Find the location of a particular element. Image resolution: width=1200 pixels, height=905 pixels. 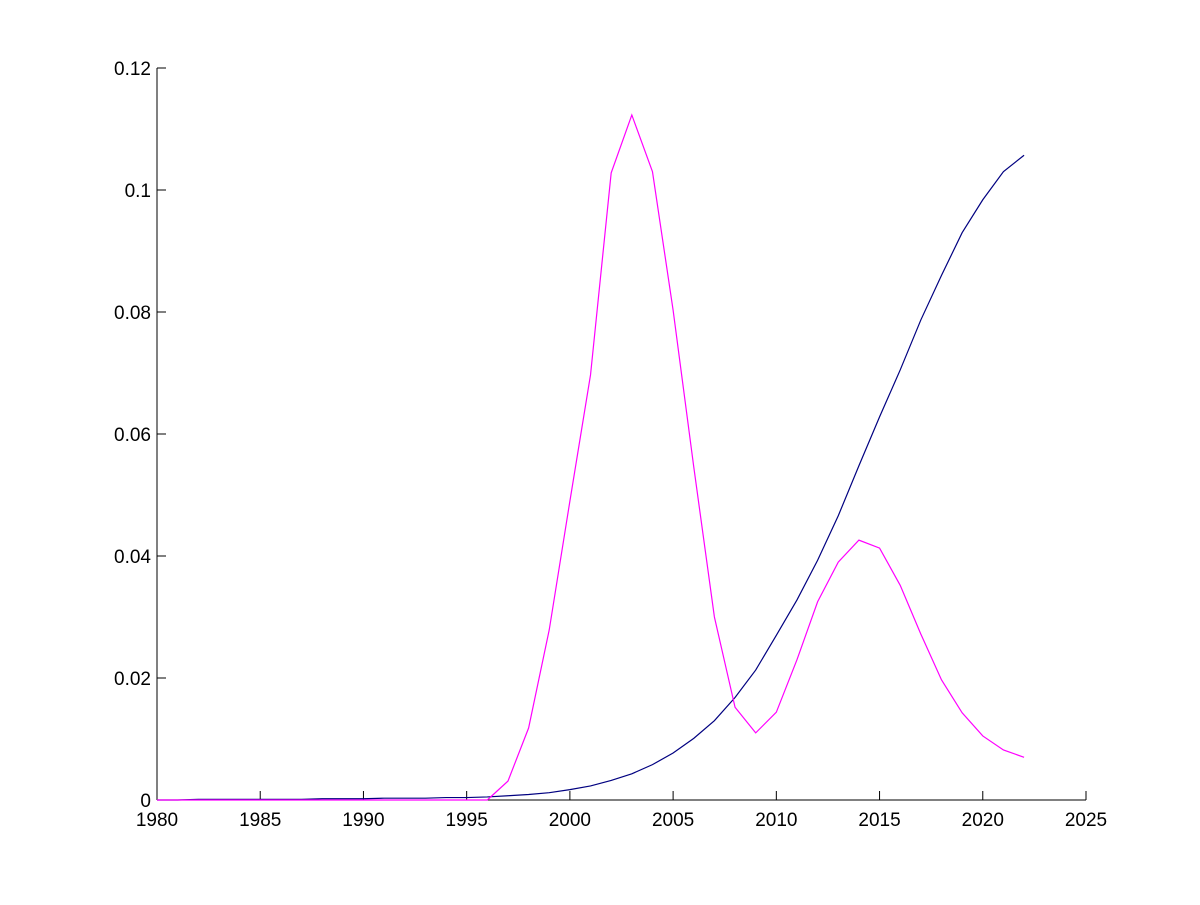

x-tick-label: 2020 is located at coordinates (983, 820).